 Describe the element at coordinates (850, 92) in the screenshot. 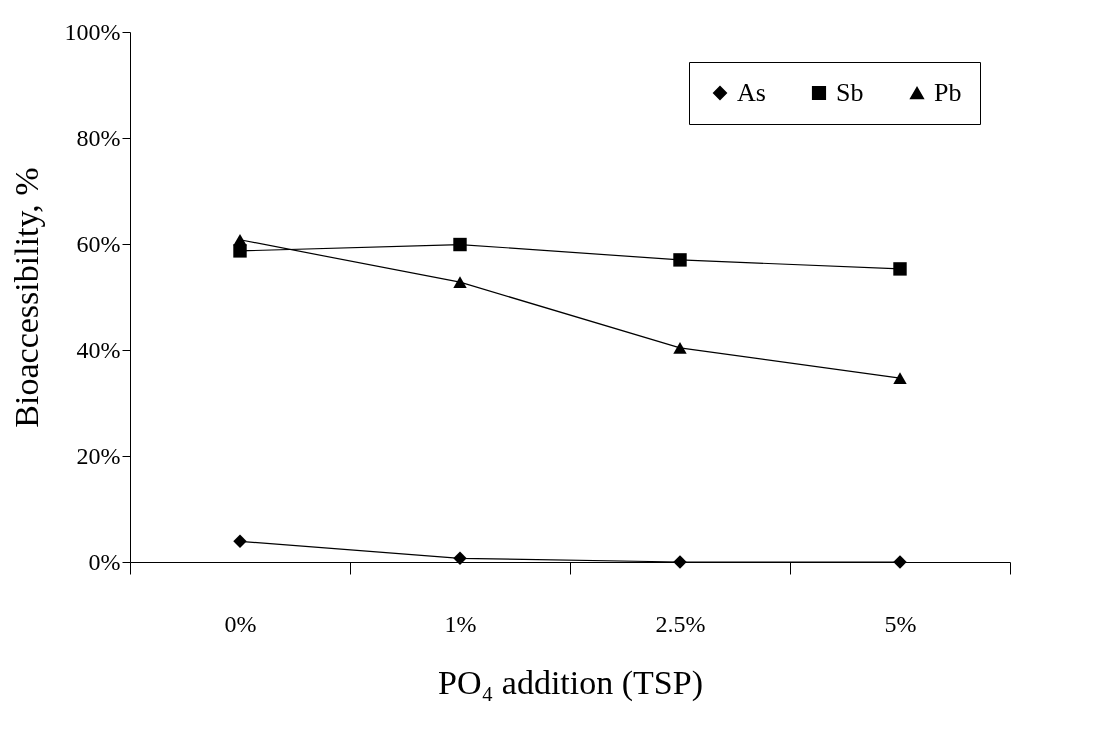

I see `legend-label: Sb` at that location.